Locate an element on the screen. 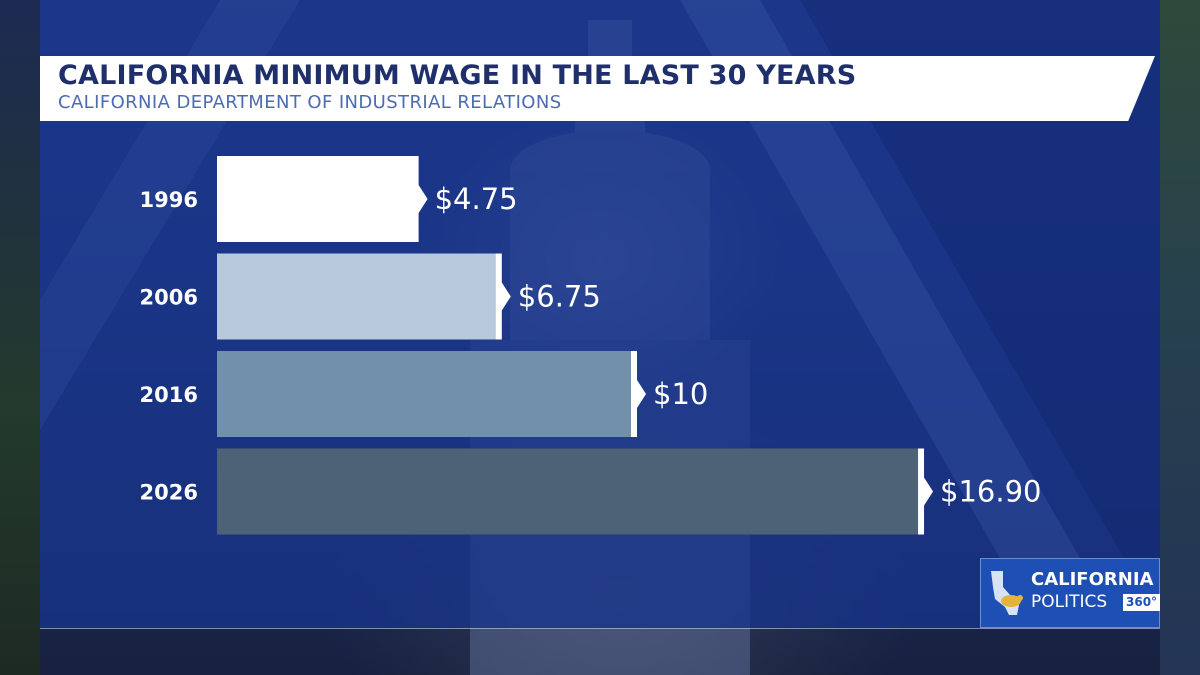  california-politics-360-logo: CALIFORNIA POLITICS 360° is located at coordinates (1070, 593).